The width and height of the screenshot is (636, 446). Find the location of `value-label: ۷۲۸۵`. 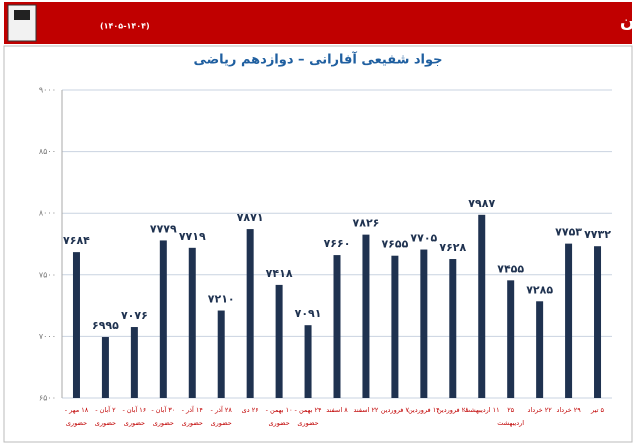

value-label: ۷۲۸۵ is located at coordinates (539, 289).